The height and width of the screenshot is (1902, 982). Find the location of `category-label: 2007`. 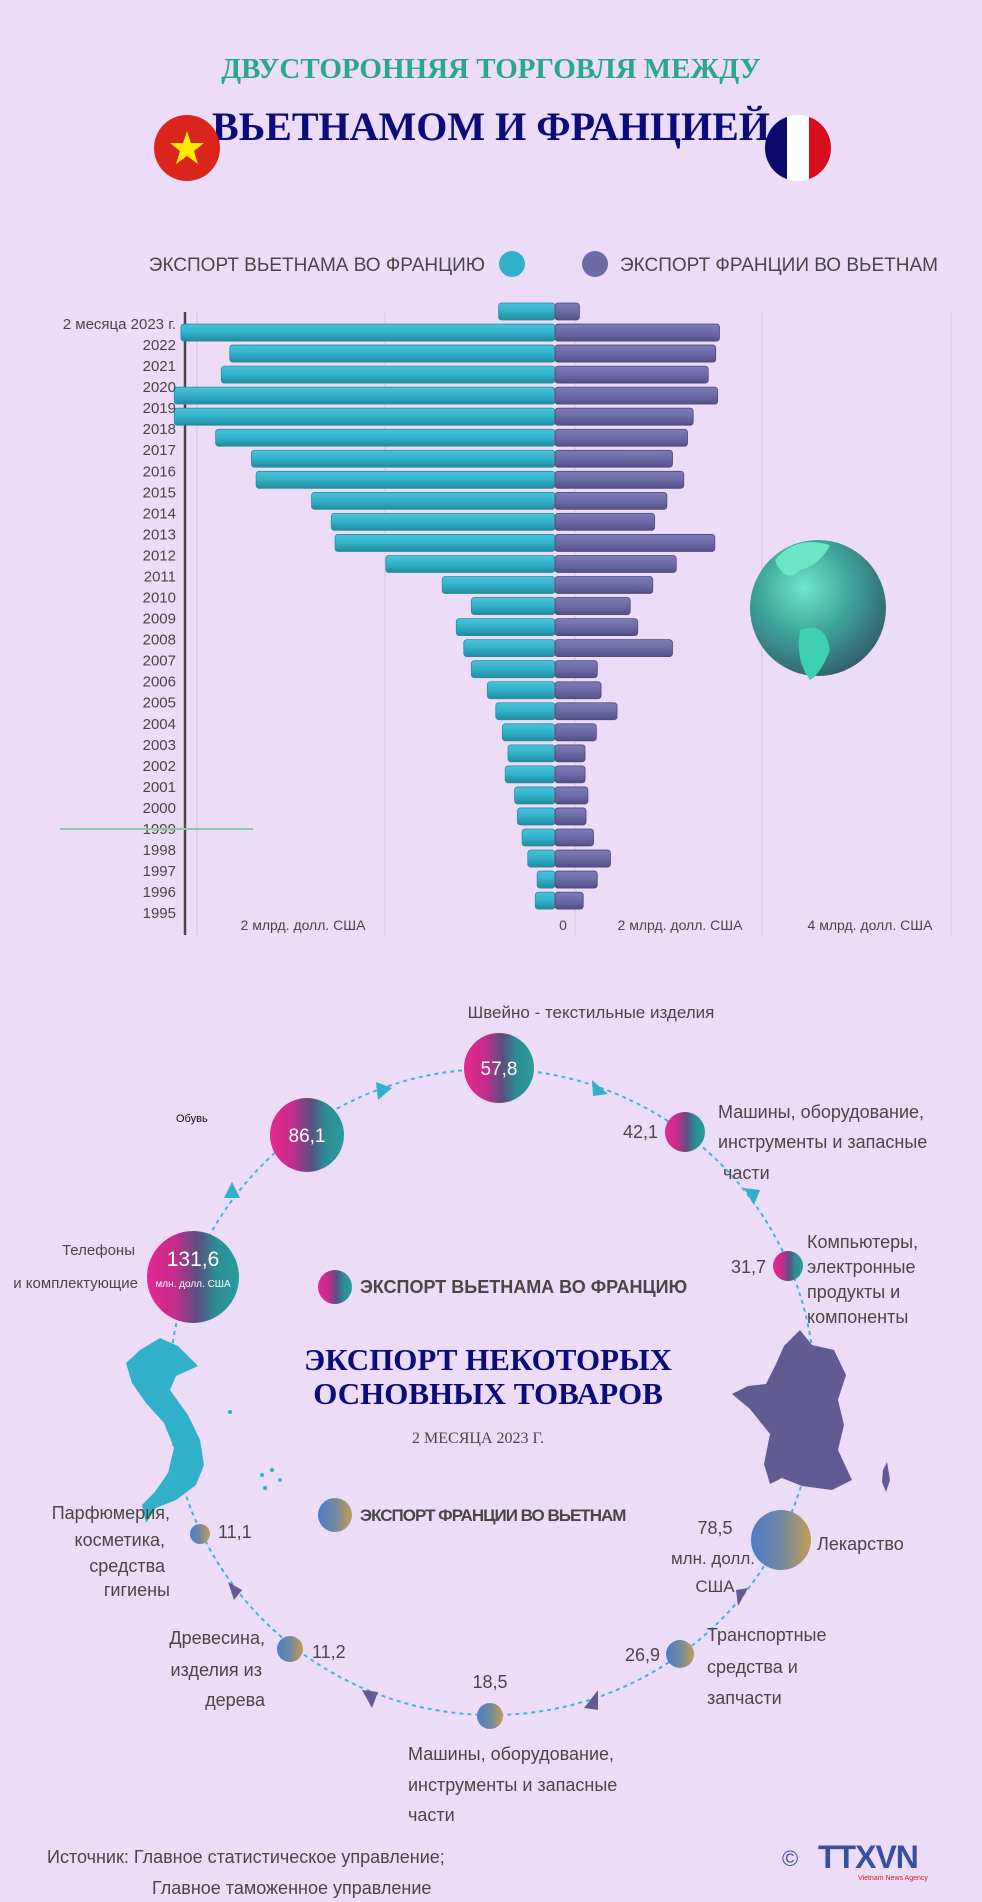

category-label: 2007 is located at coordinates (159, 661).